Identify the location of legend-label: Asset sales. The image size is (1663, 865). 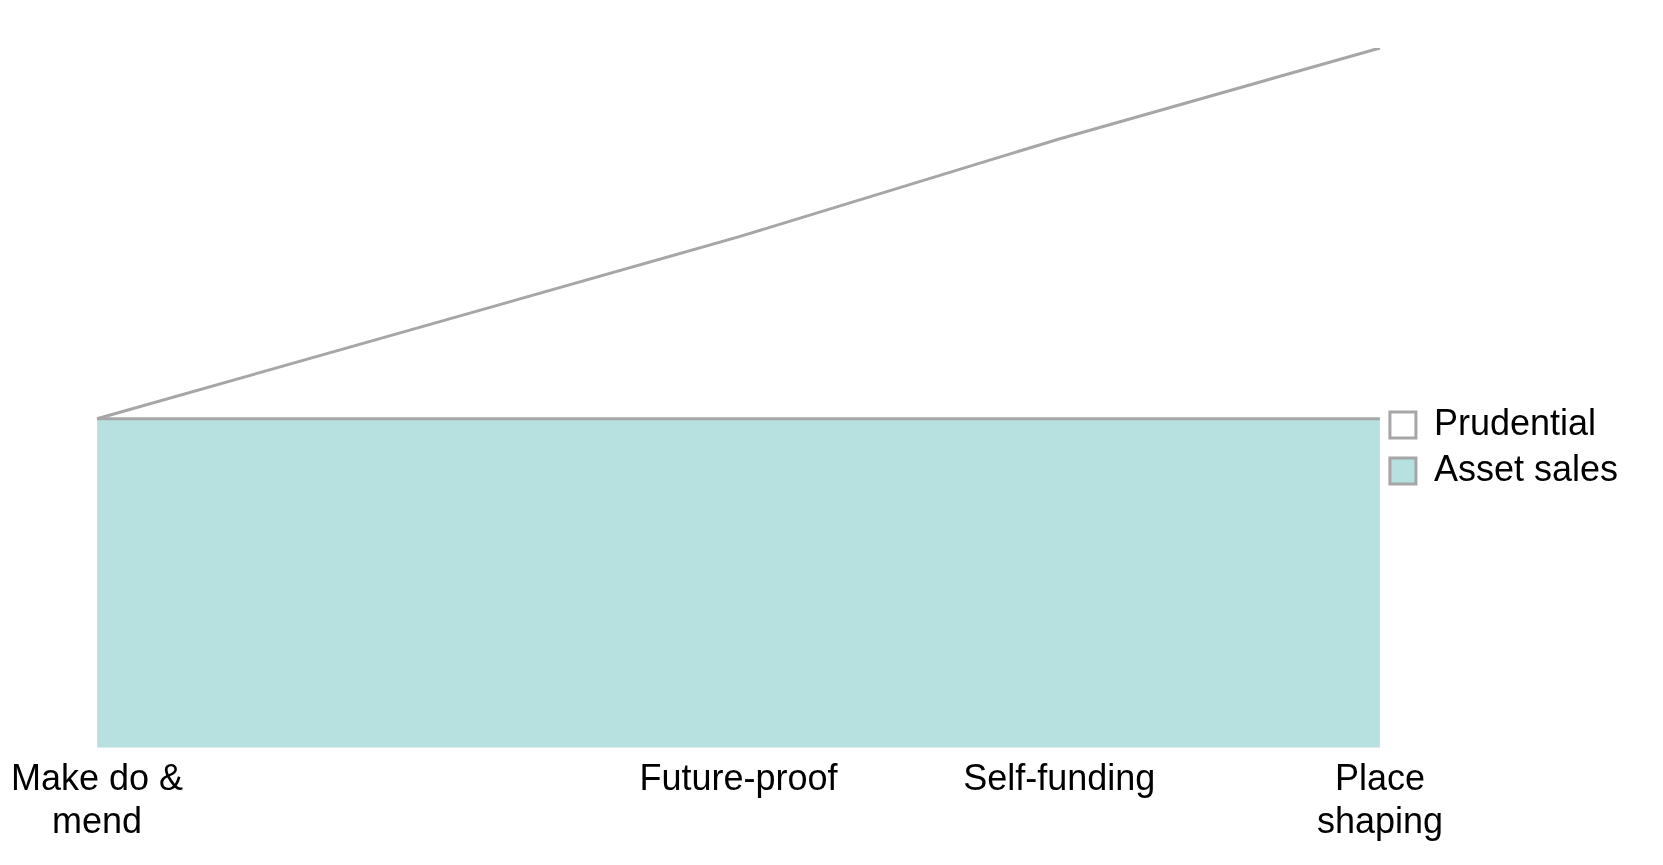
(1525, 468).